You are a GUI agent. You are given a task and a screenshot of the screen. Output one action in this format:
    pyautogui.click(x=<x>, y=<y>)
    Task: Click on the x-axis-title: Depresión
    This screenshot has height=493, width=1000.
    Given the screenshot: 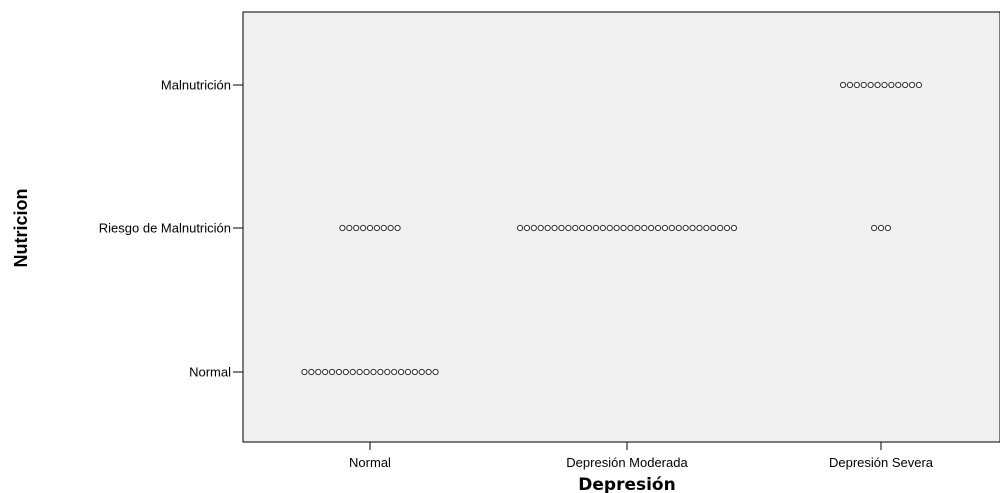 What is the action you would take?
    pyautogui.click(x=626, y=484)
    